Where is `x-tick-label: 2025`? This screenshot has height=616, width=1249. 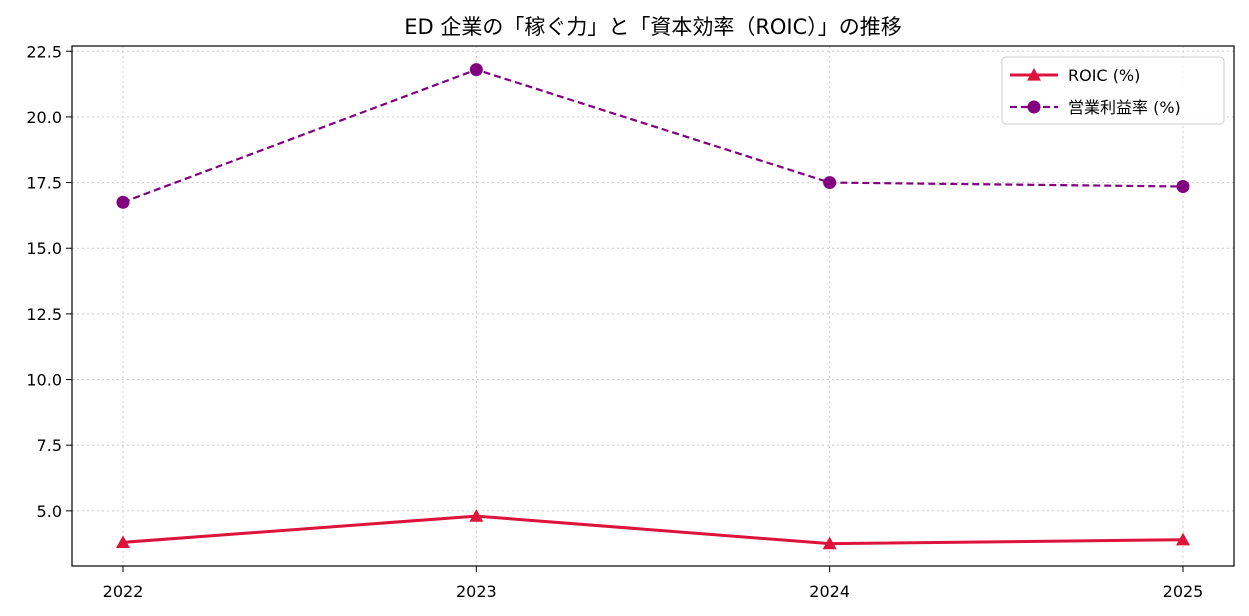 x-tick-label: 2025 is located at coordinates (1183, 591).